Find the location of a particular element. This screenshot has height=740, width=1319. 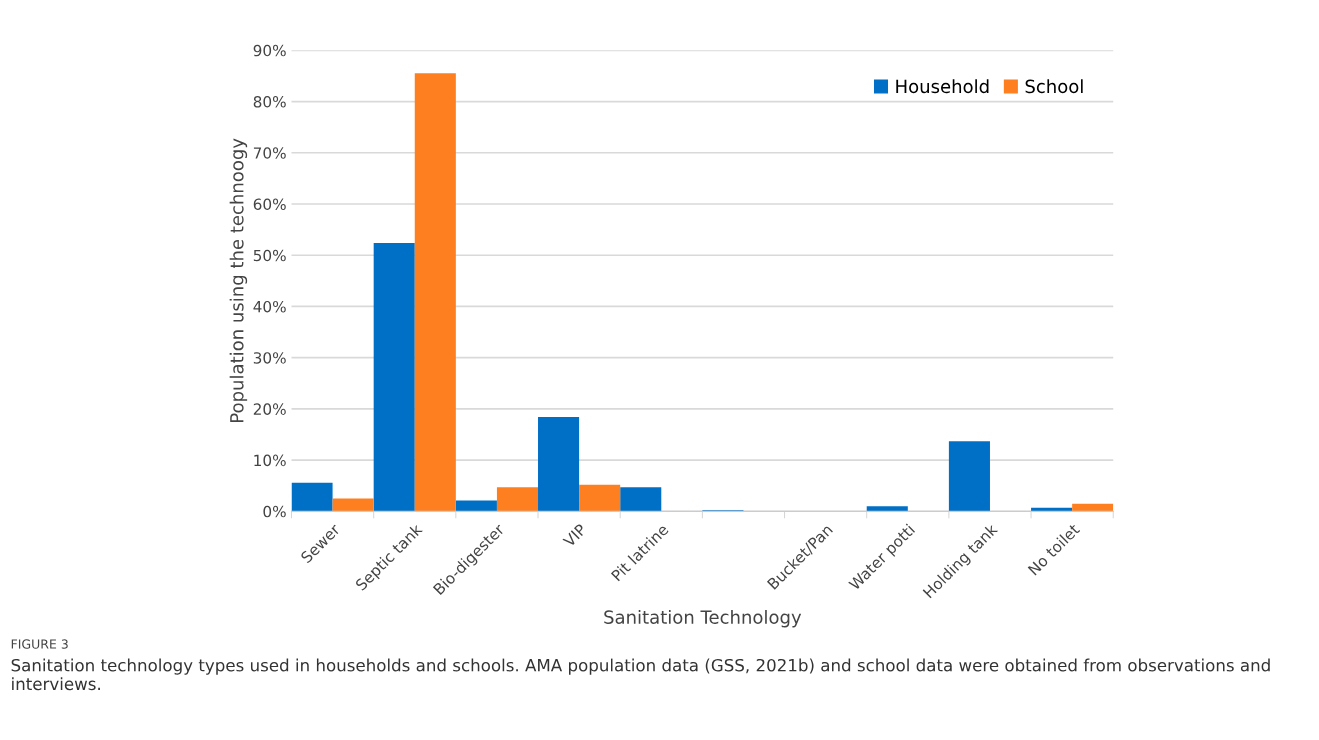

x-axis-title: Sanitation Technology is located at coordinates (703, 618).